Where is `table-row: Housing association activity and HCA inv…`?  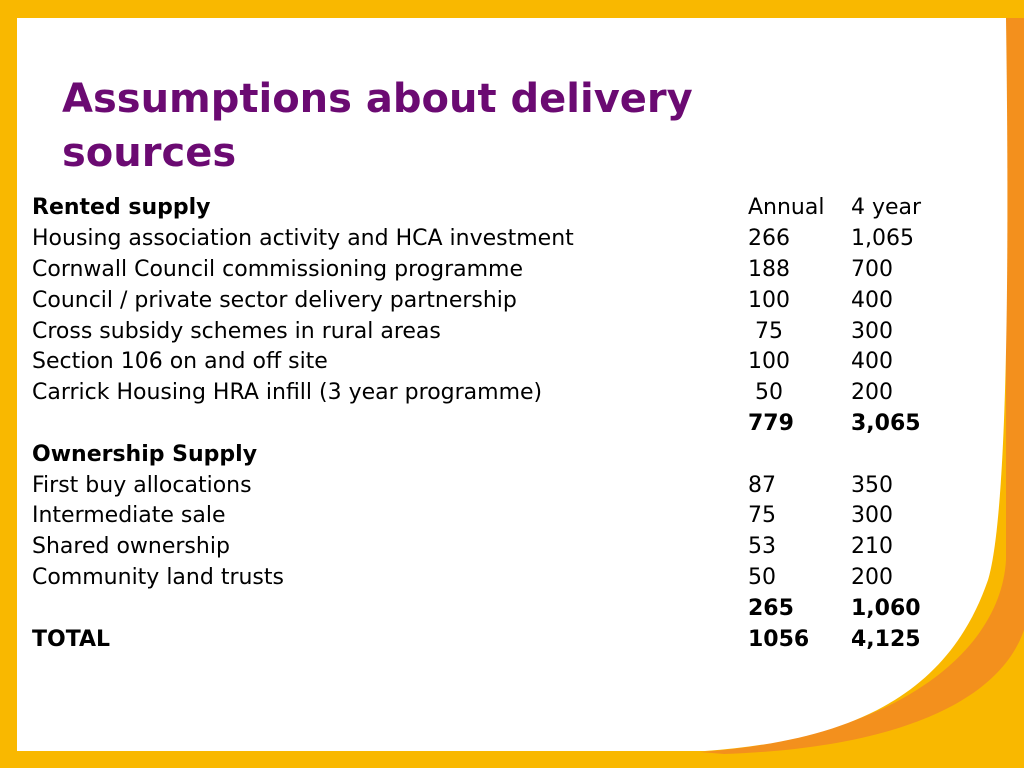
table-row: Housing association activity and HCA inv… is located at coordinates (496, 239).